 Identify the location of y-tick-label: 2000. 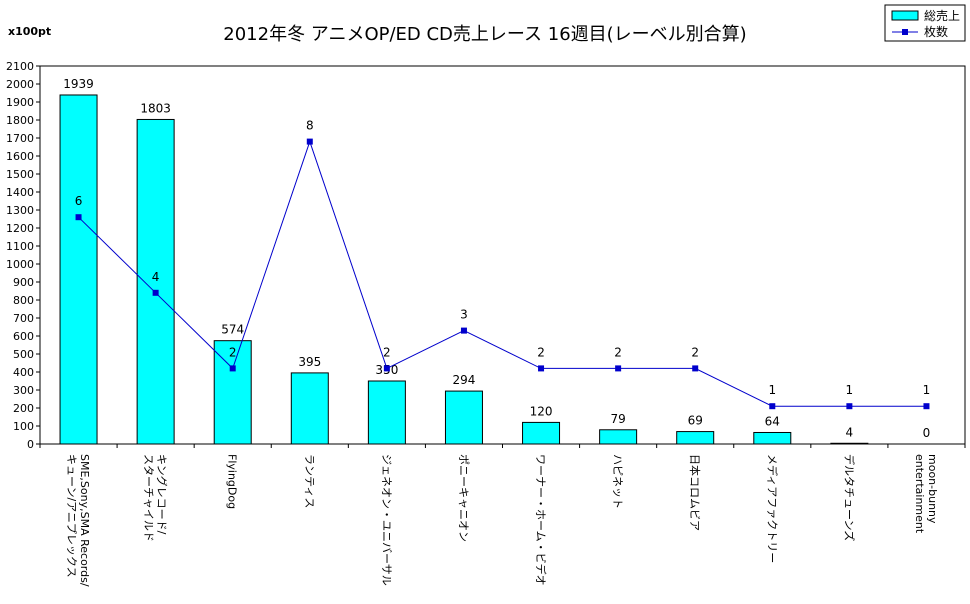
(20, 84).